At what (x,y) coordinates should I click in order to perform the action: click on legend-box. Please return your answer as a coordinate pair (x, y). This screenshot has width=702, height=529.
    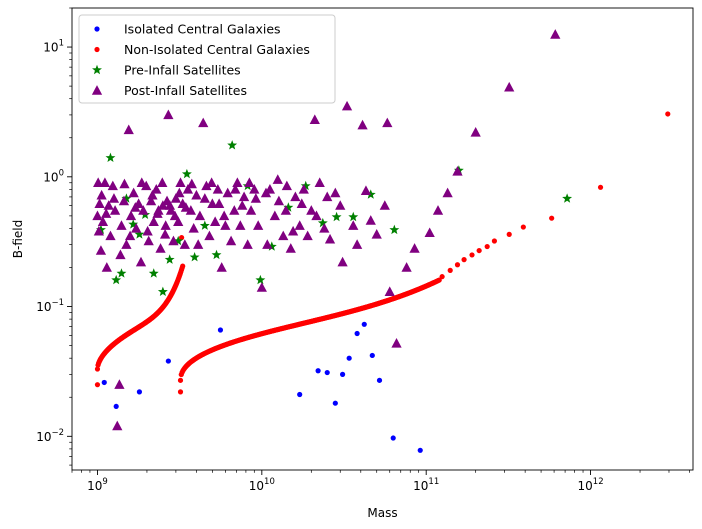
    Looking at the image, I should click on (207, 59).